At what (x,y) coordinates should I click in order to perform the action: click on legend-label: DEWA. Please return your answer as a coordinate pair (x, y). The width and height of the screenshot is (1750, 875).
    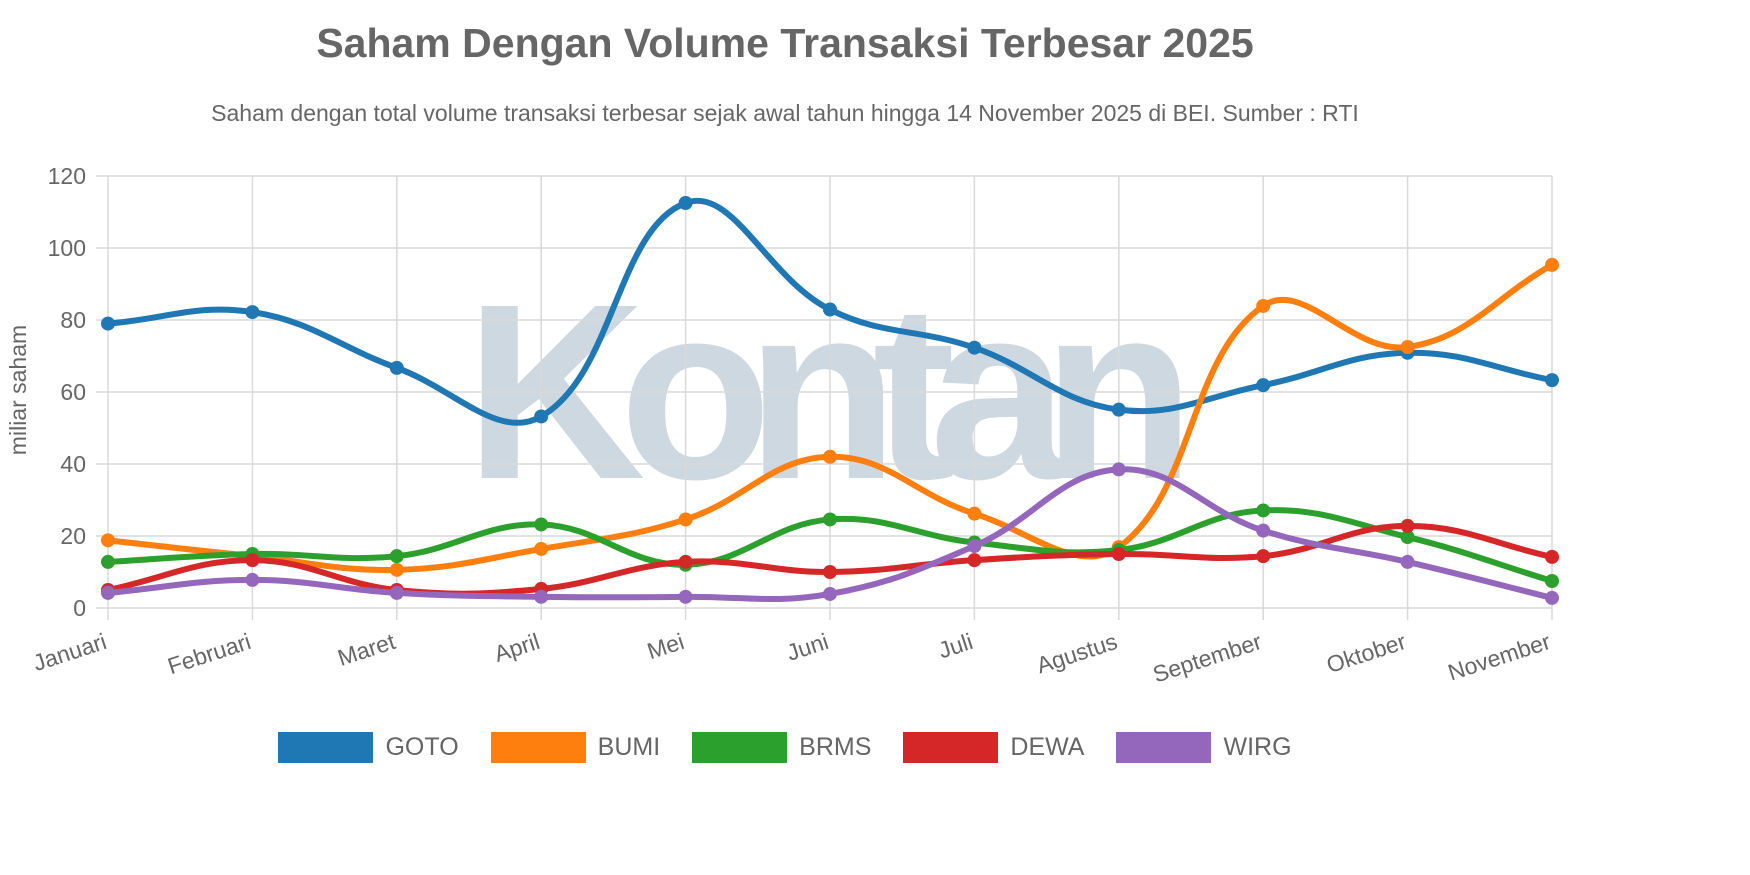
    Looking at the image, I should click on (1047, 747).